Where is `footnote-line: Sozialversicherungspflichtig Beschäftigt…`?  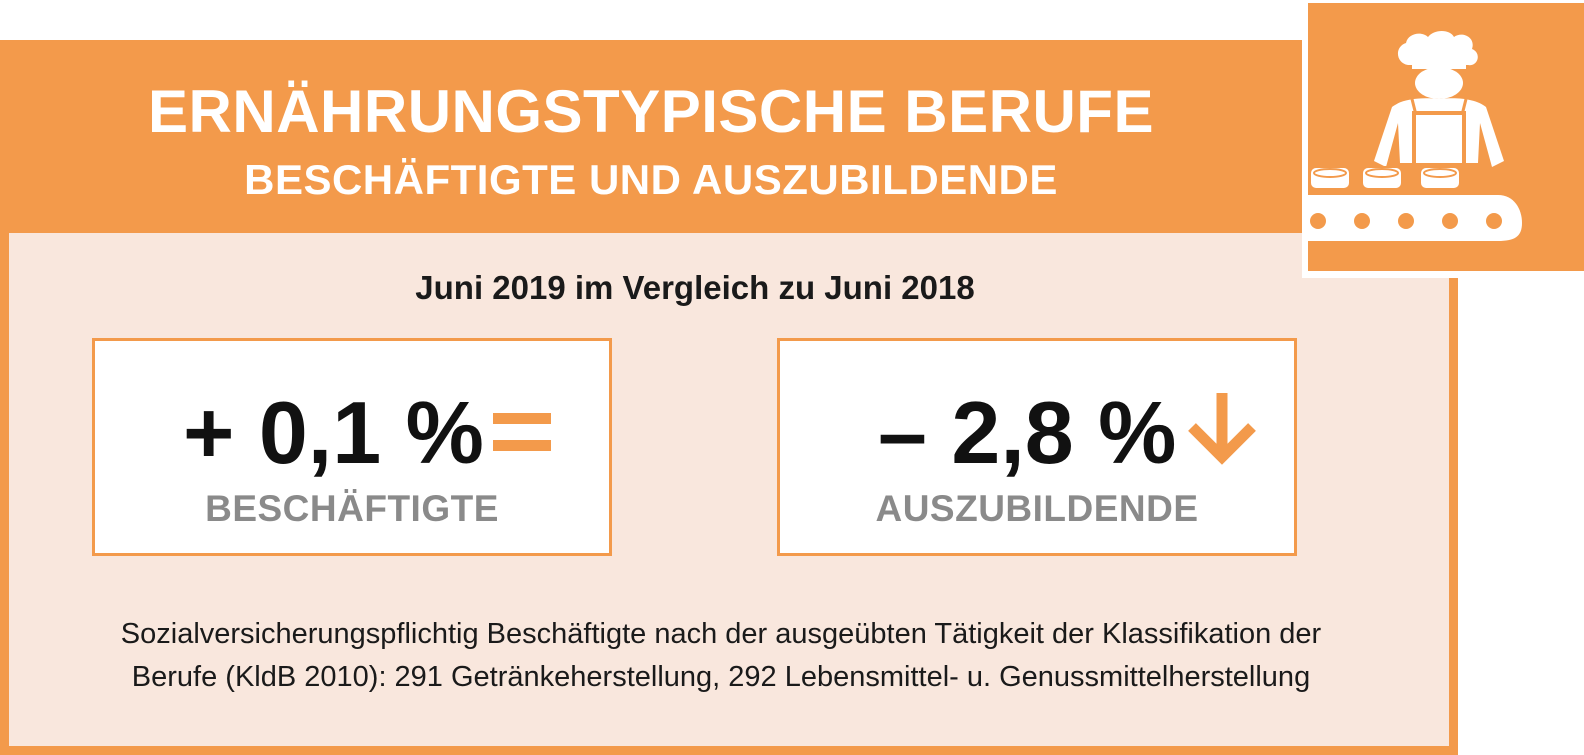 footnote-line: Sozialversicherungspflichtig Beschäftigt… is located at coordinates (721, 634).